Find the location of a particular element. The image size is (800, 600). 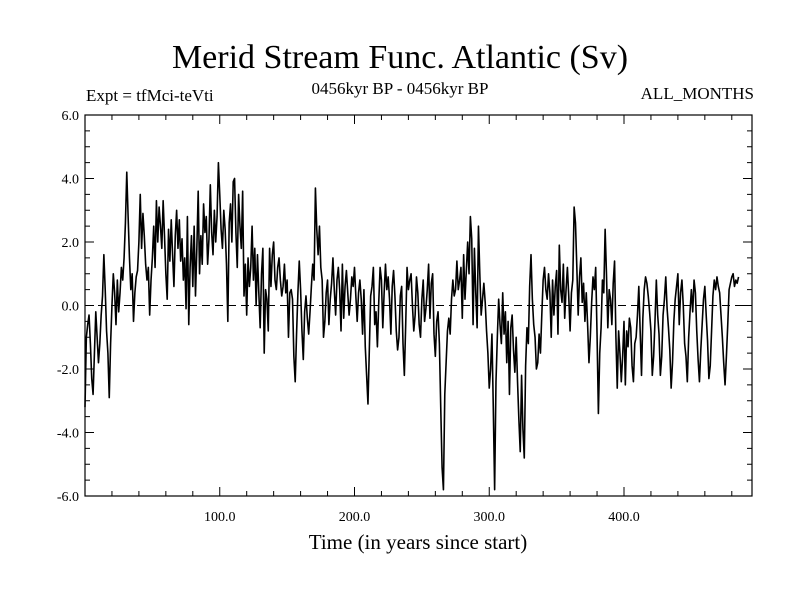

y-tick-label: -6.0 is located at coordinates (68, 497).